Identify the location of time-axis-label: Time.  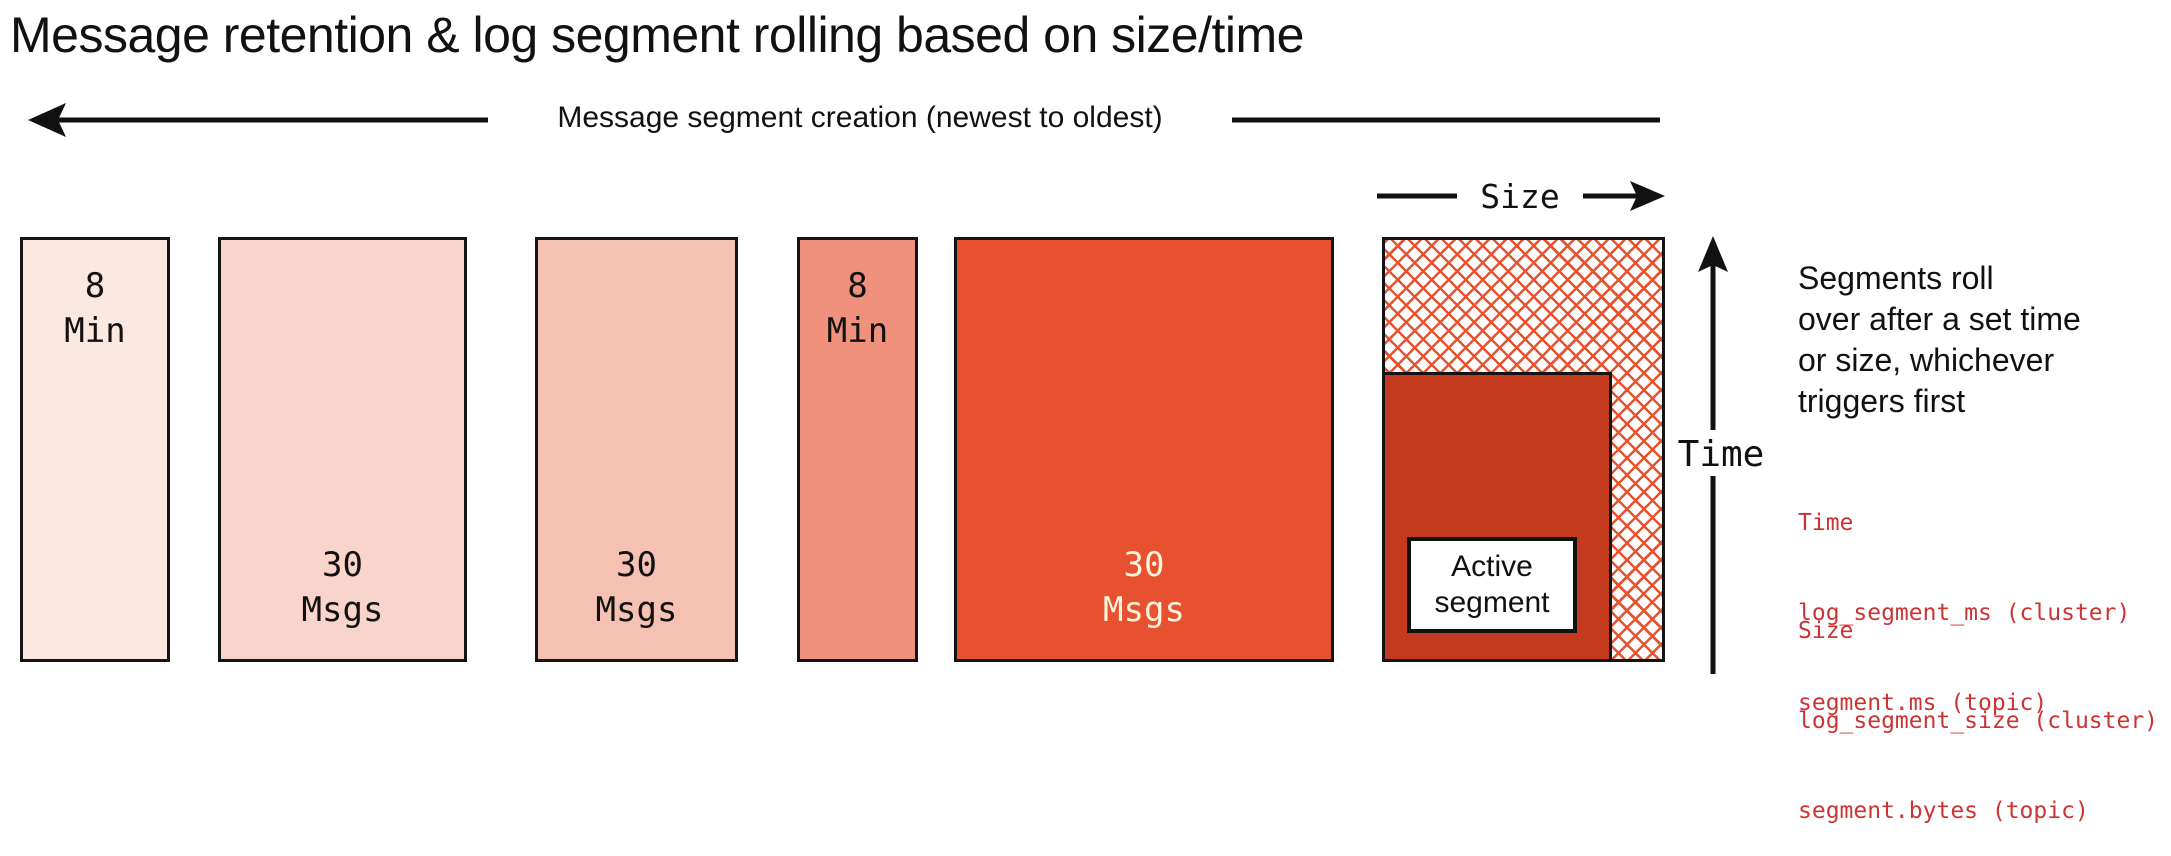
(1721, 454).